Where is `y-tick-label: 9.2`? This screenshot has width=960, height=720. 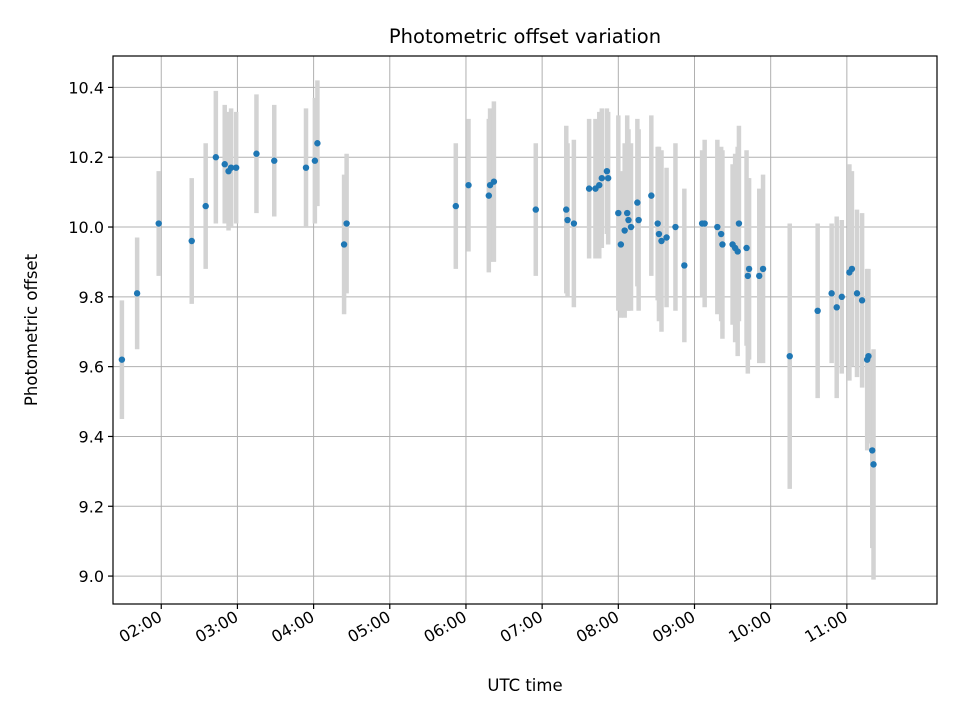
y-tick-label: 9.2 is located at coordinates (91, 506).